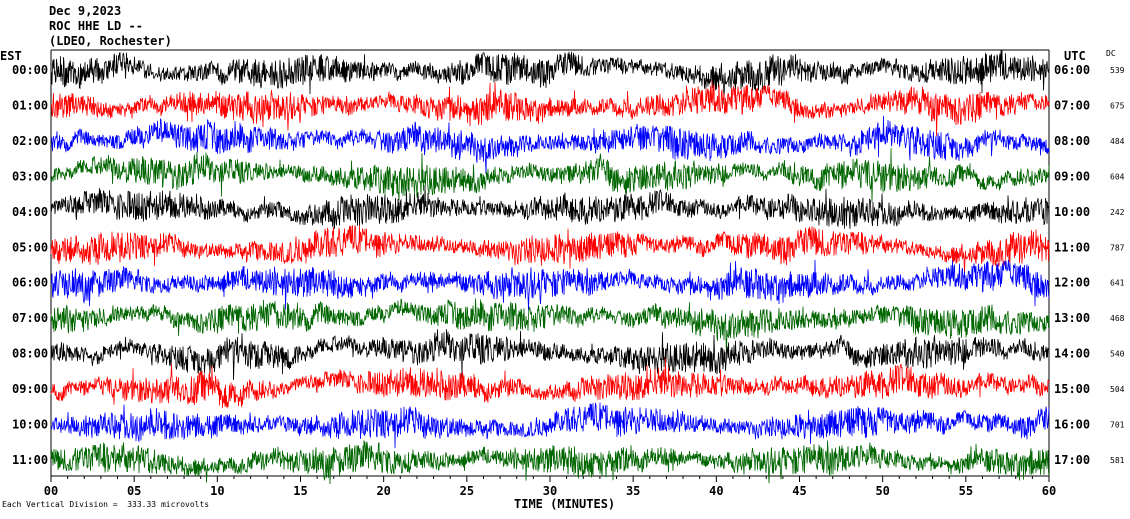 The height and width of the screenshot is (519, 1130). Describe the element at coordinates (1117, 105) in the screenshot. I see `dc-value: 675` at that location.